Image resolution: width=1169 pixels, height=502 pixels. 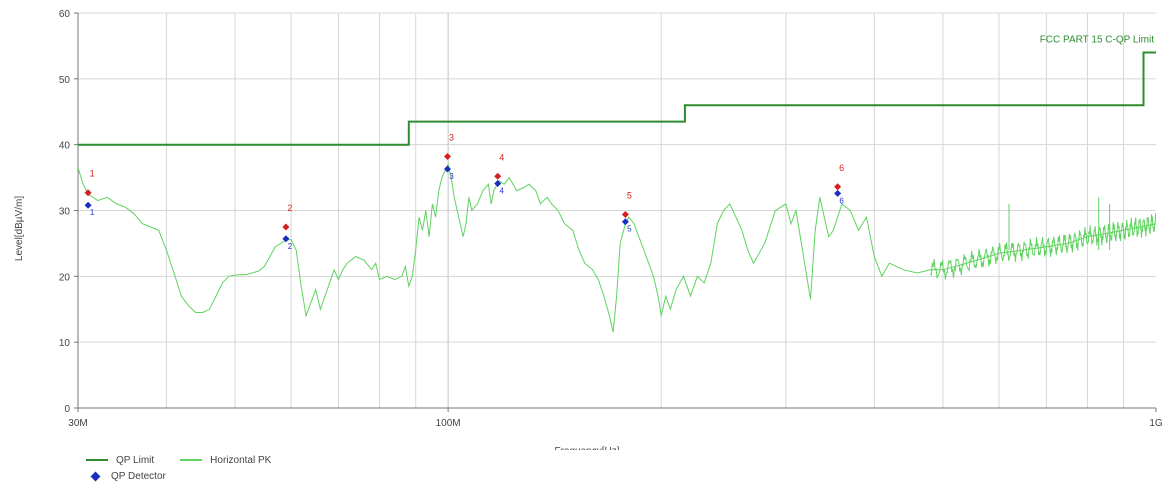 I want to click on x-tick-label: 100M, so click(x=448, y=423).